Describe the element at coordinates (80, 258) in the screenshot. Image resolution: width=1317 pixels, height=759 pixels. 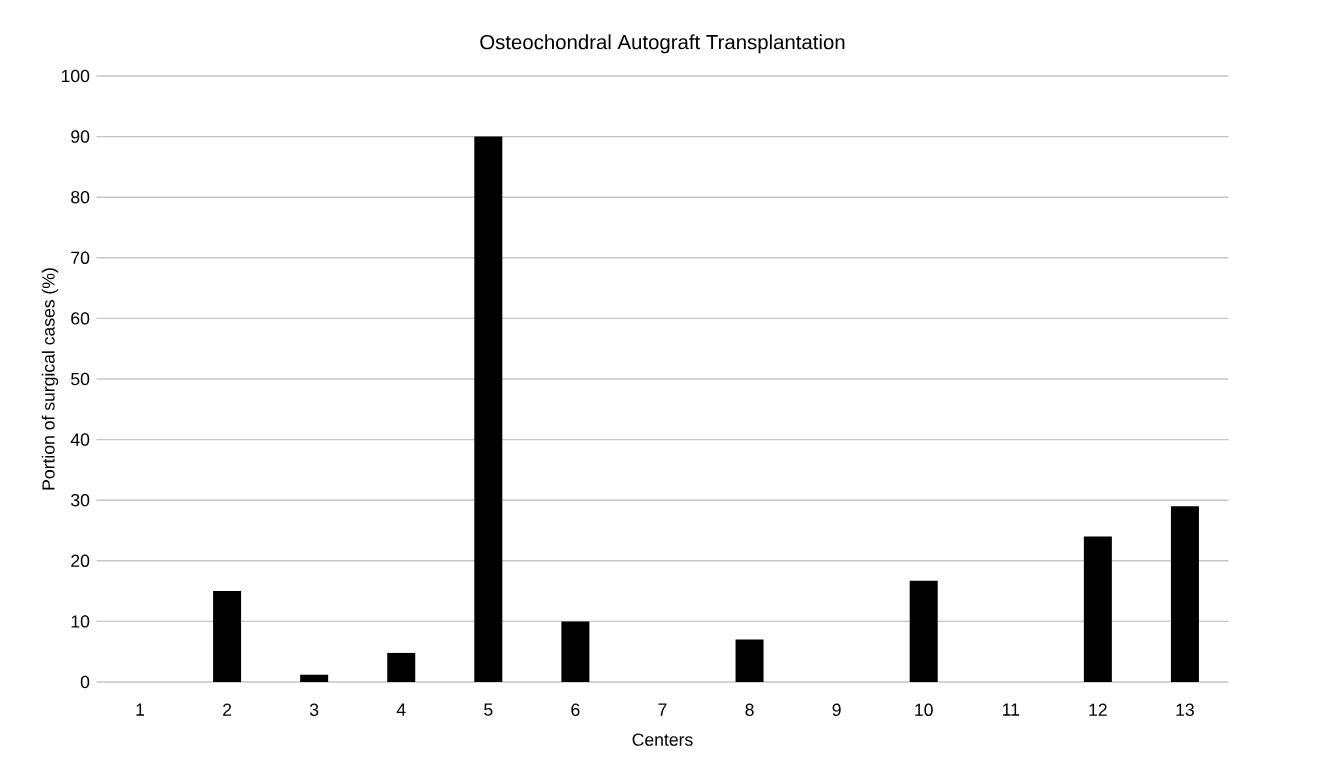
I see `y-tick-label: 70` at that location.